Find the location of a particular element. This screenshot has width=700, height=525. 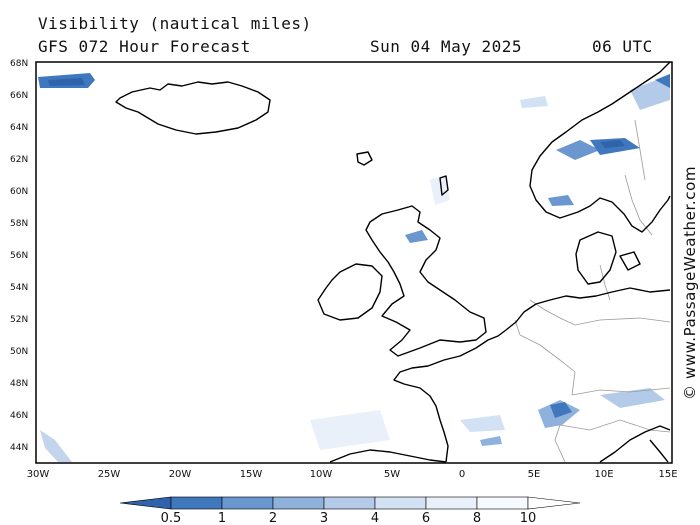

lon-label-15e: 15E is located at coordinates (667, 474).